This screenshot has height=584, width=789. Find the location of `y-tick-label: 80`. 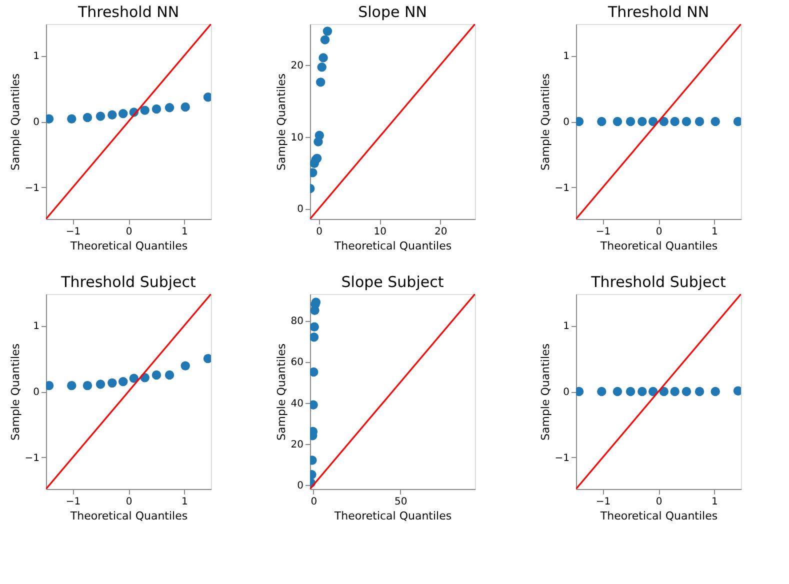

y-tick-label: 80 is located at coordinates (297, 322).